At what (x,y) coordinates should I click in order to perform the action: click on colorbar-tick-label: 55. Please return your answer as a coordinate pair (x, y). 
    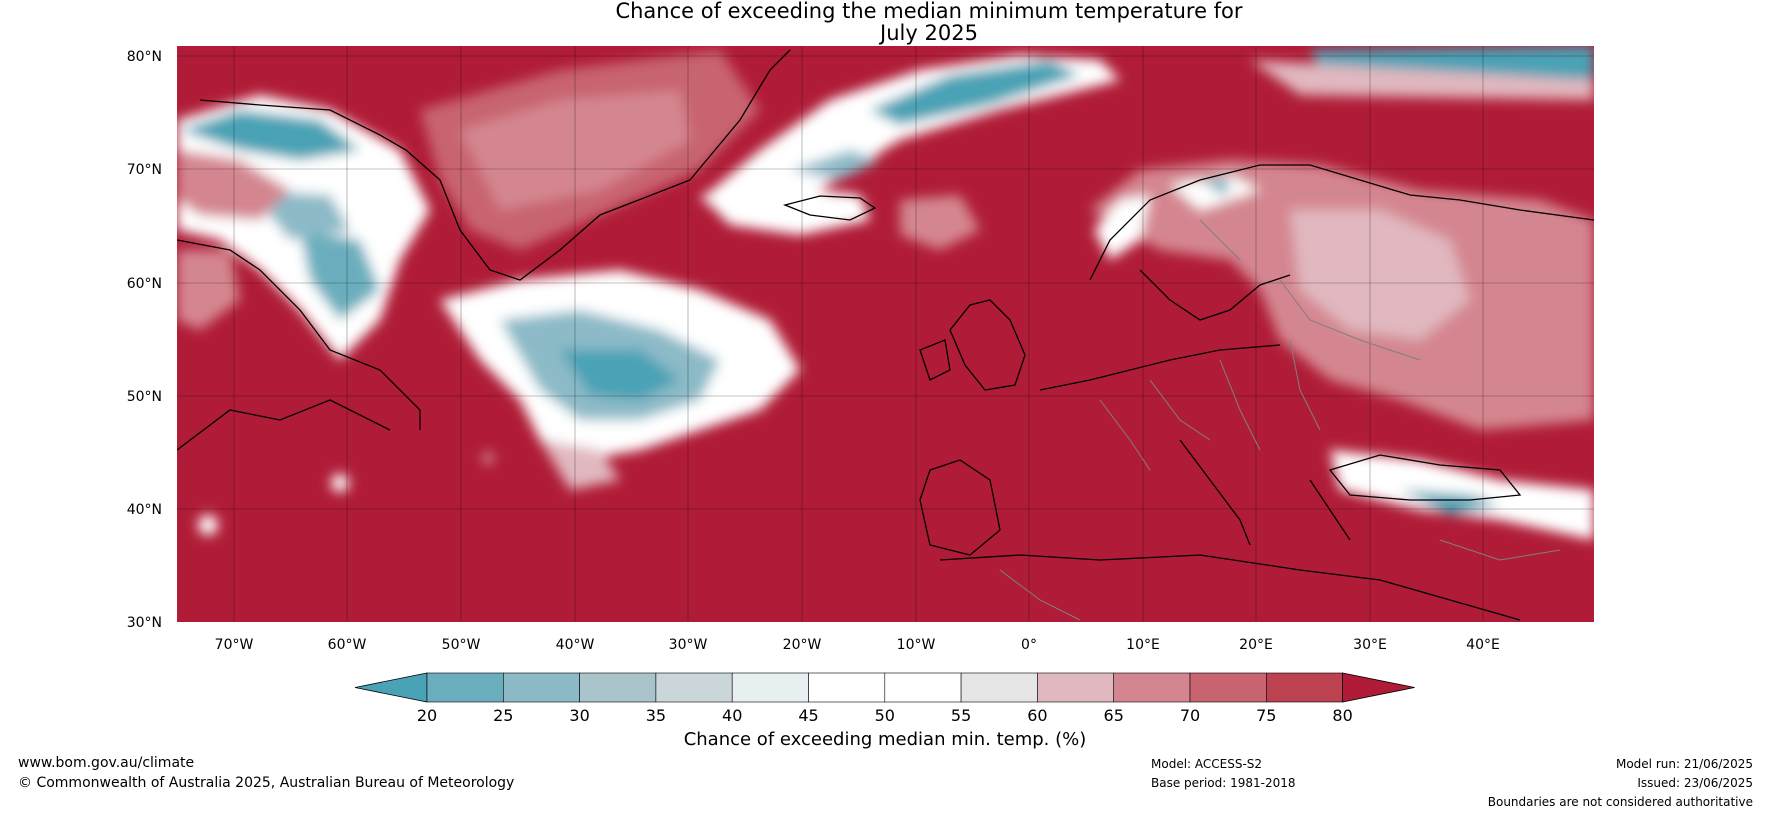
    Looking at the image, I should click on (961, 715).